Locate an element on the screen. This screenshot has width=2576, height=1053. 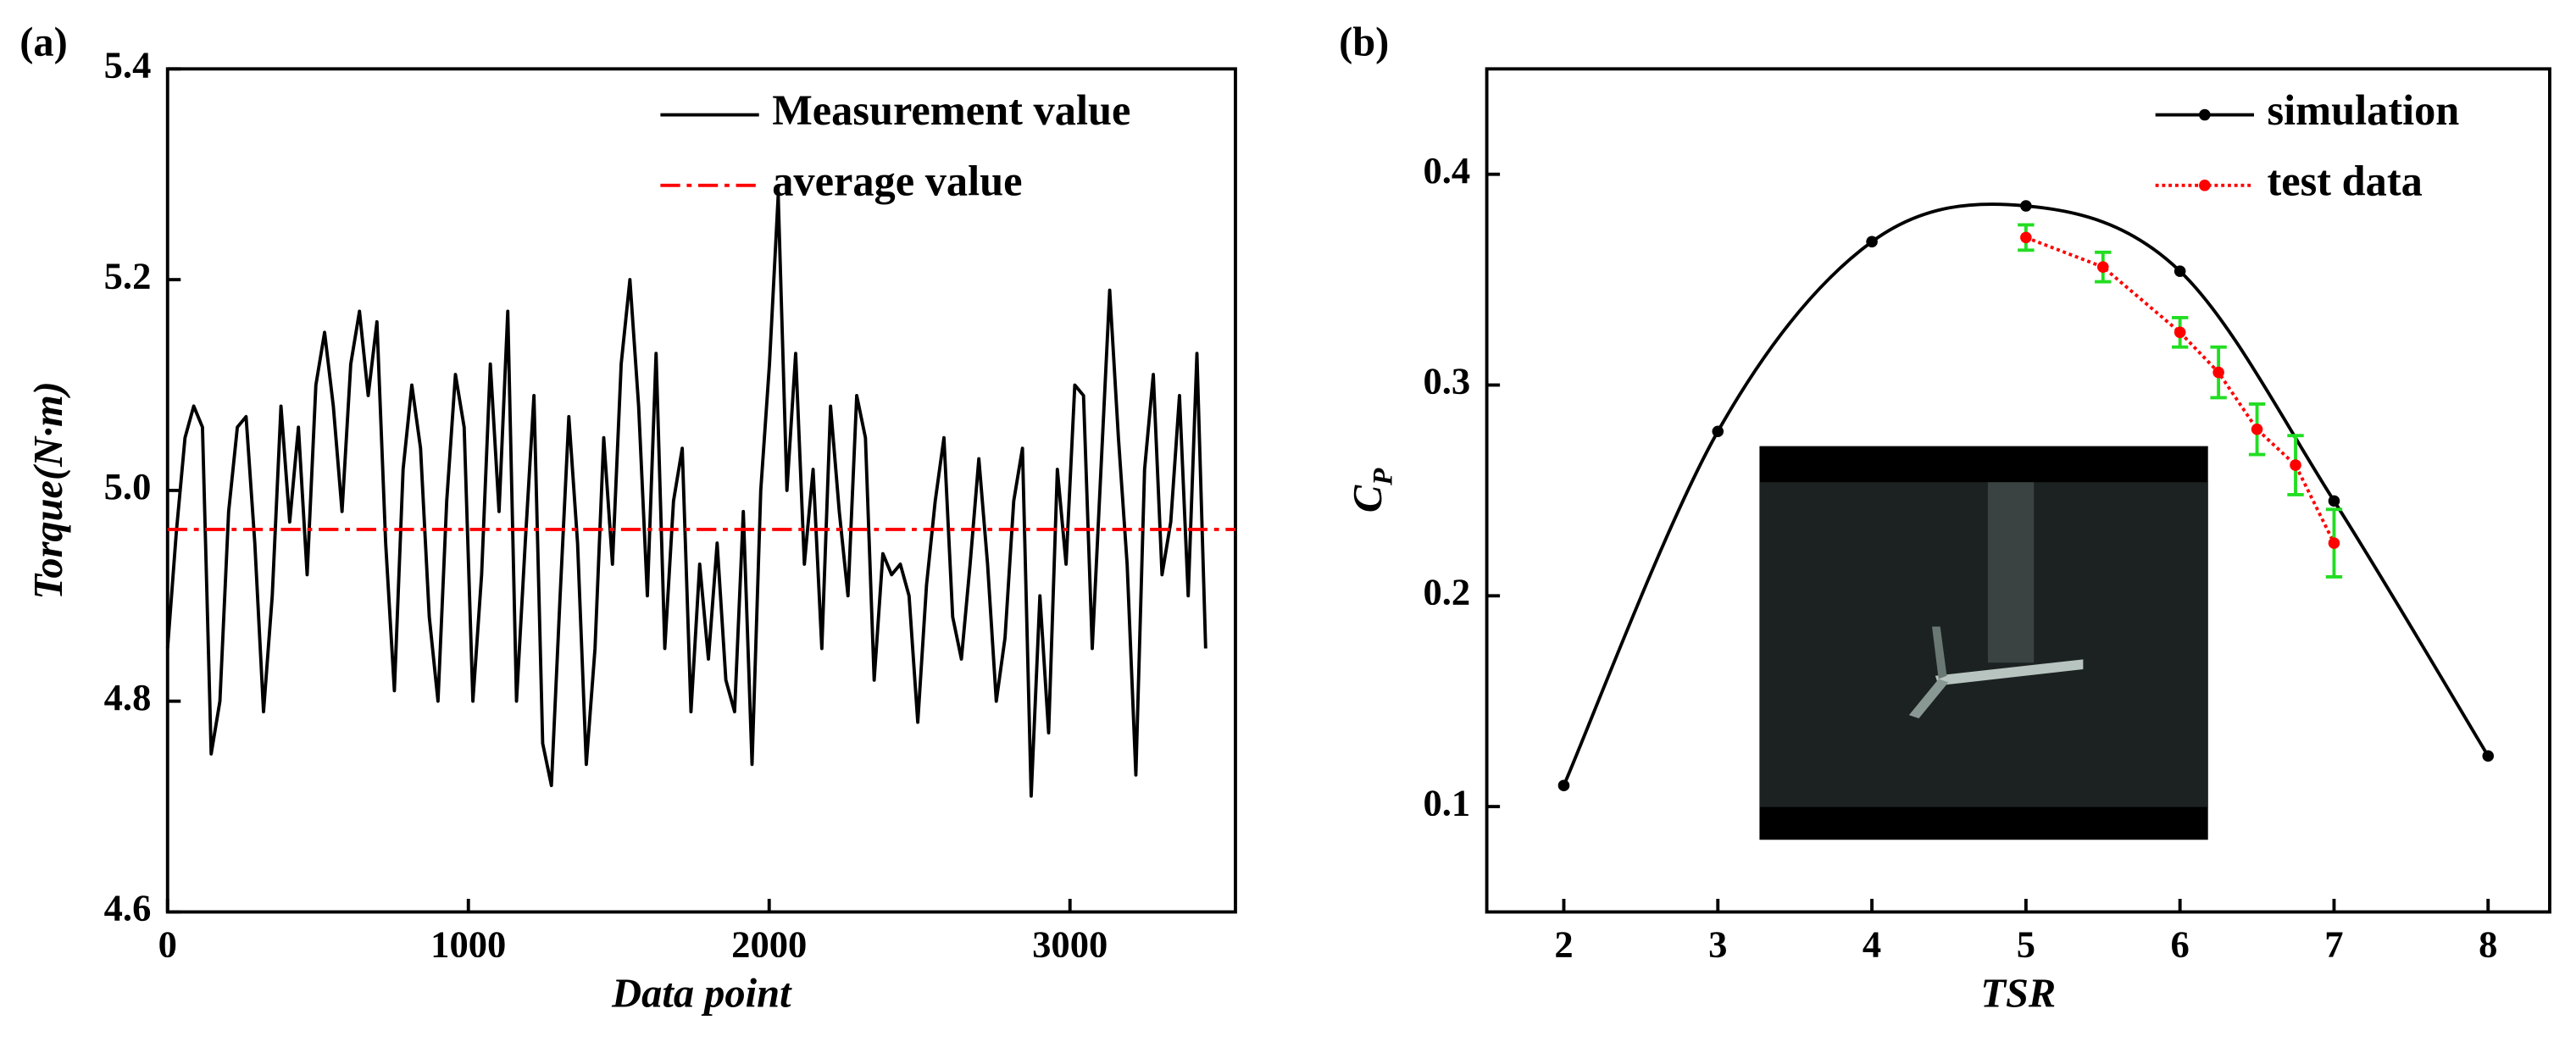
y-tick-label: 4.6 is located at coordinates (128, 908).